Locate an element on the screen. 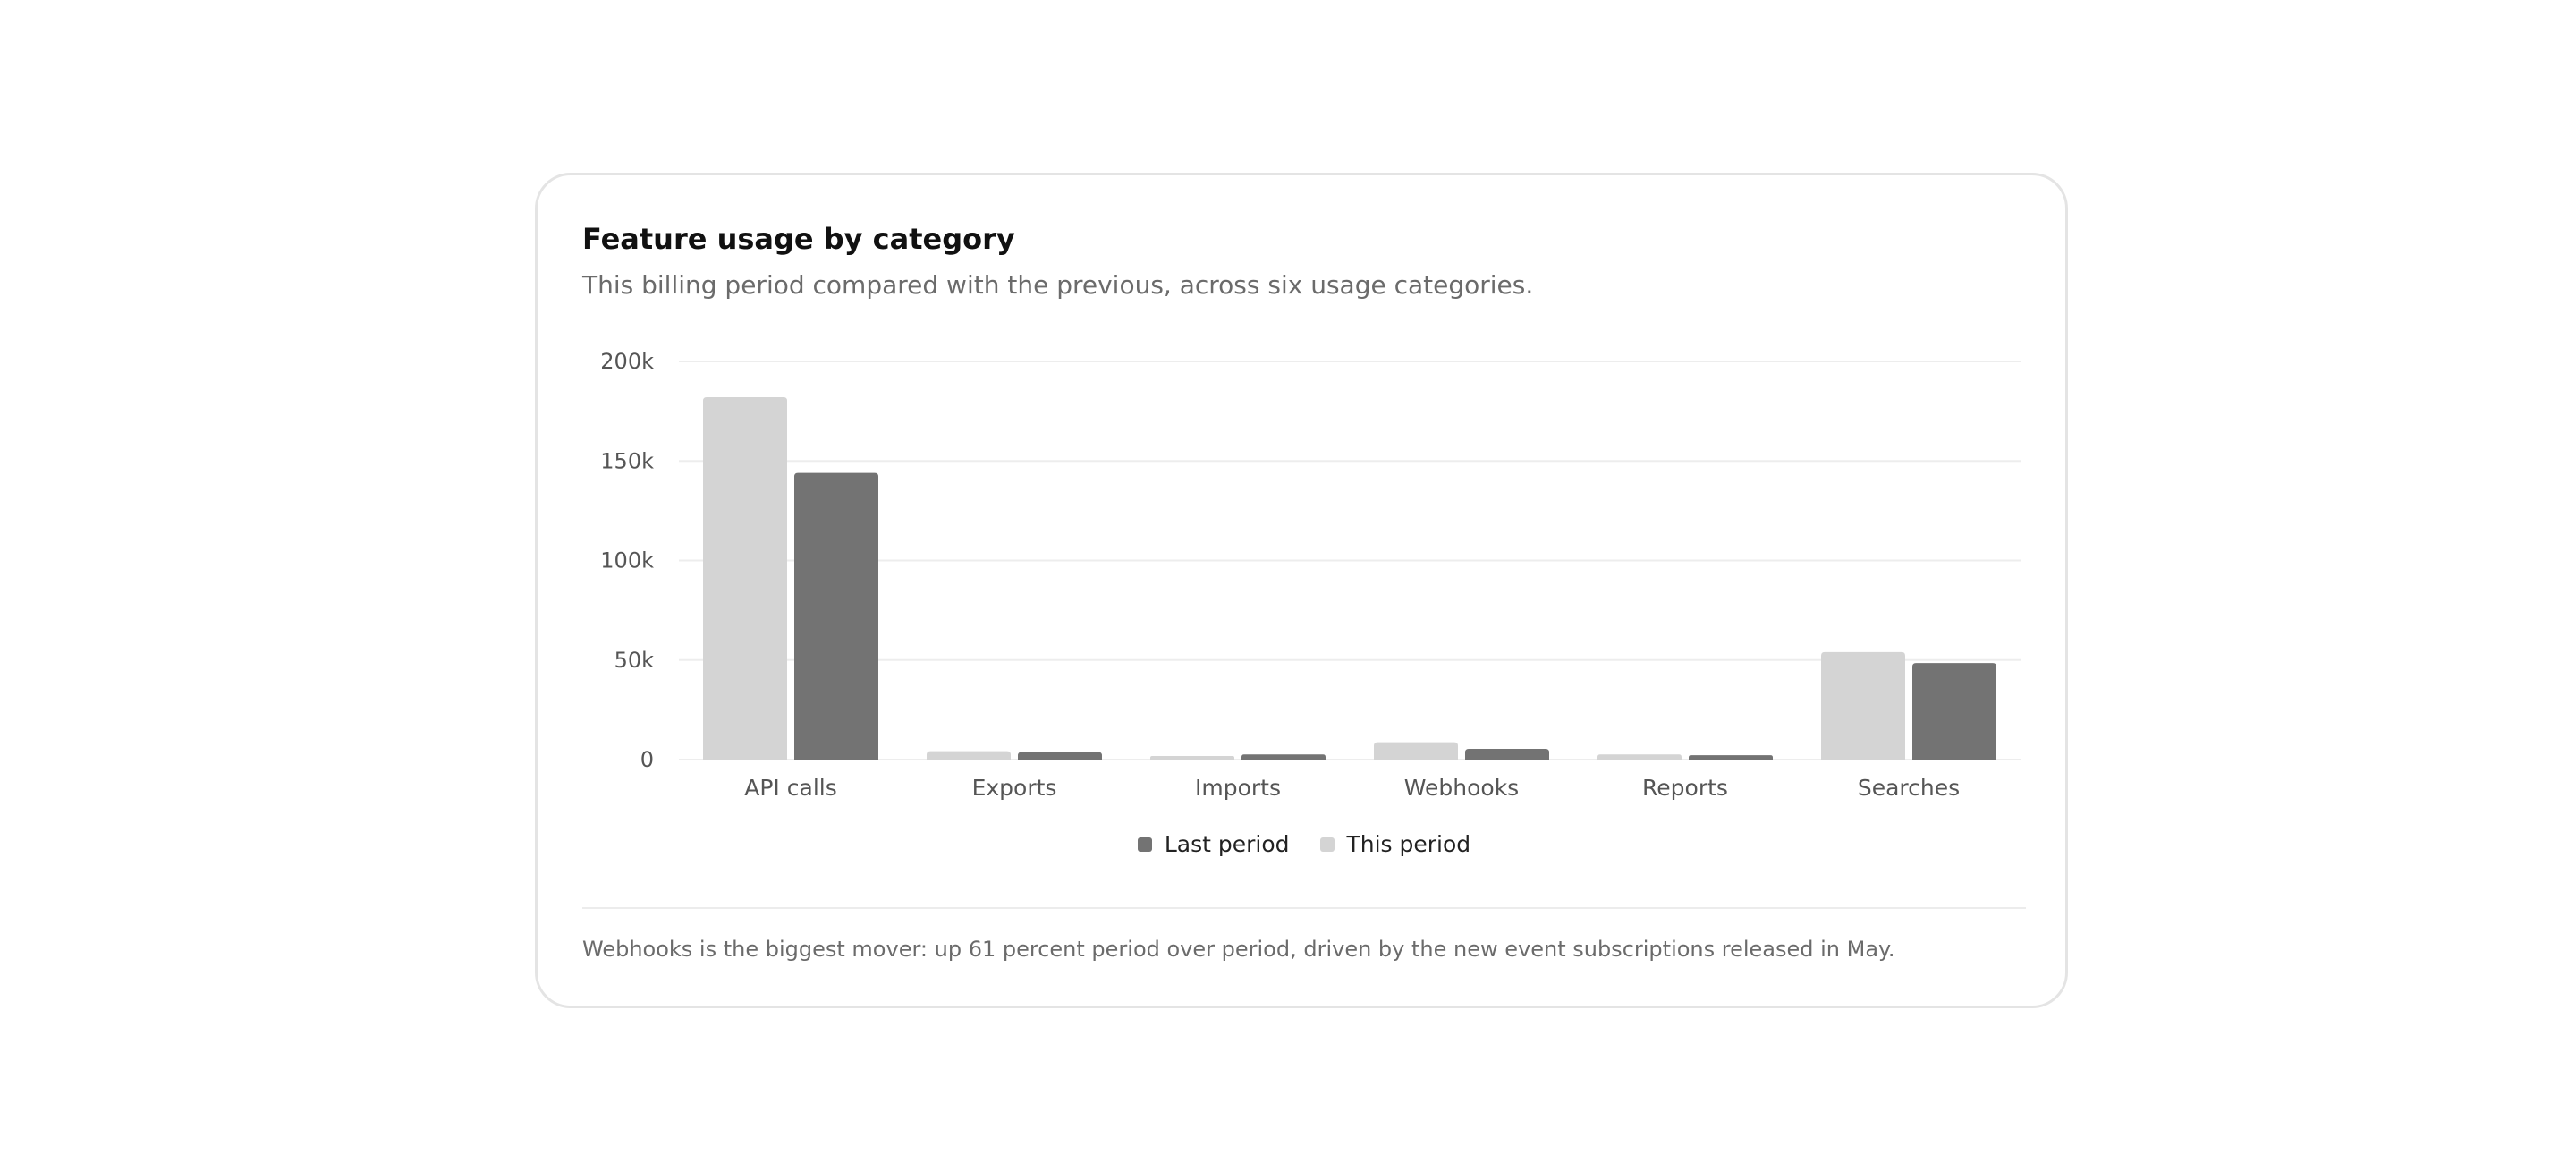 The width and height of the screenshot is (2576, 1172). y-tick-label: 50k is located at coordinates (634, 660).